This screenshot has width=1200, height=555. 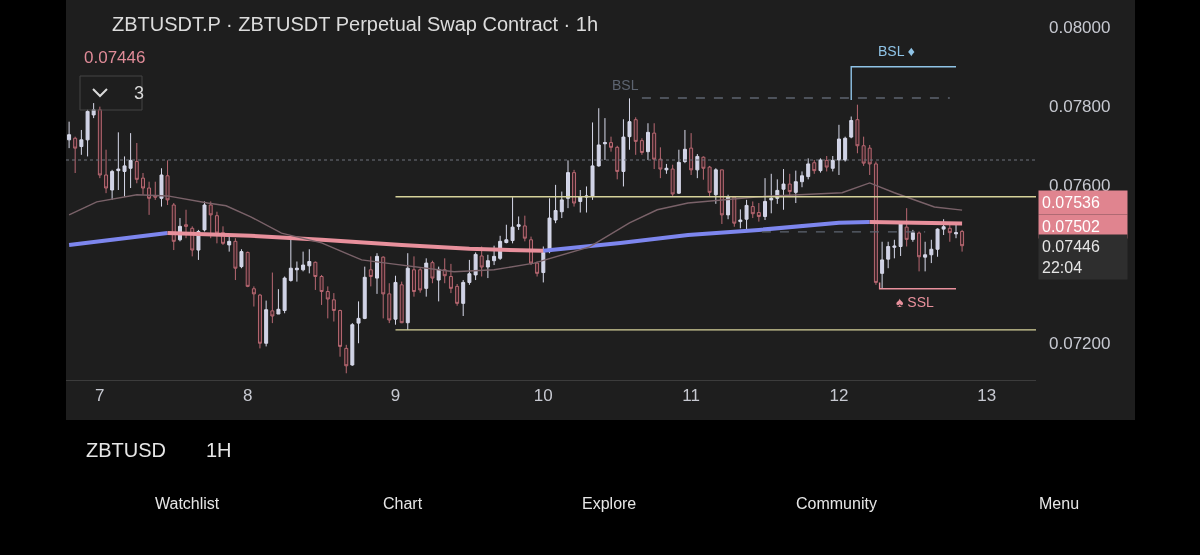 What do you see at coordinates (126, 450) in the screenshot?
I see `text: ZBTUSD` at bounding box center [126, 450].